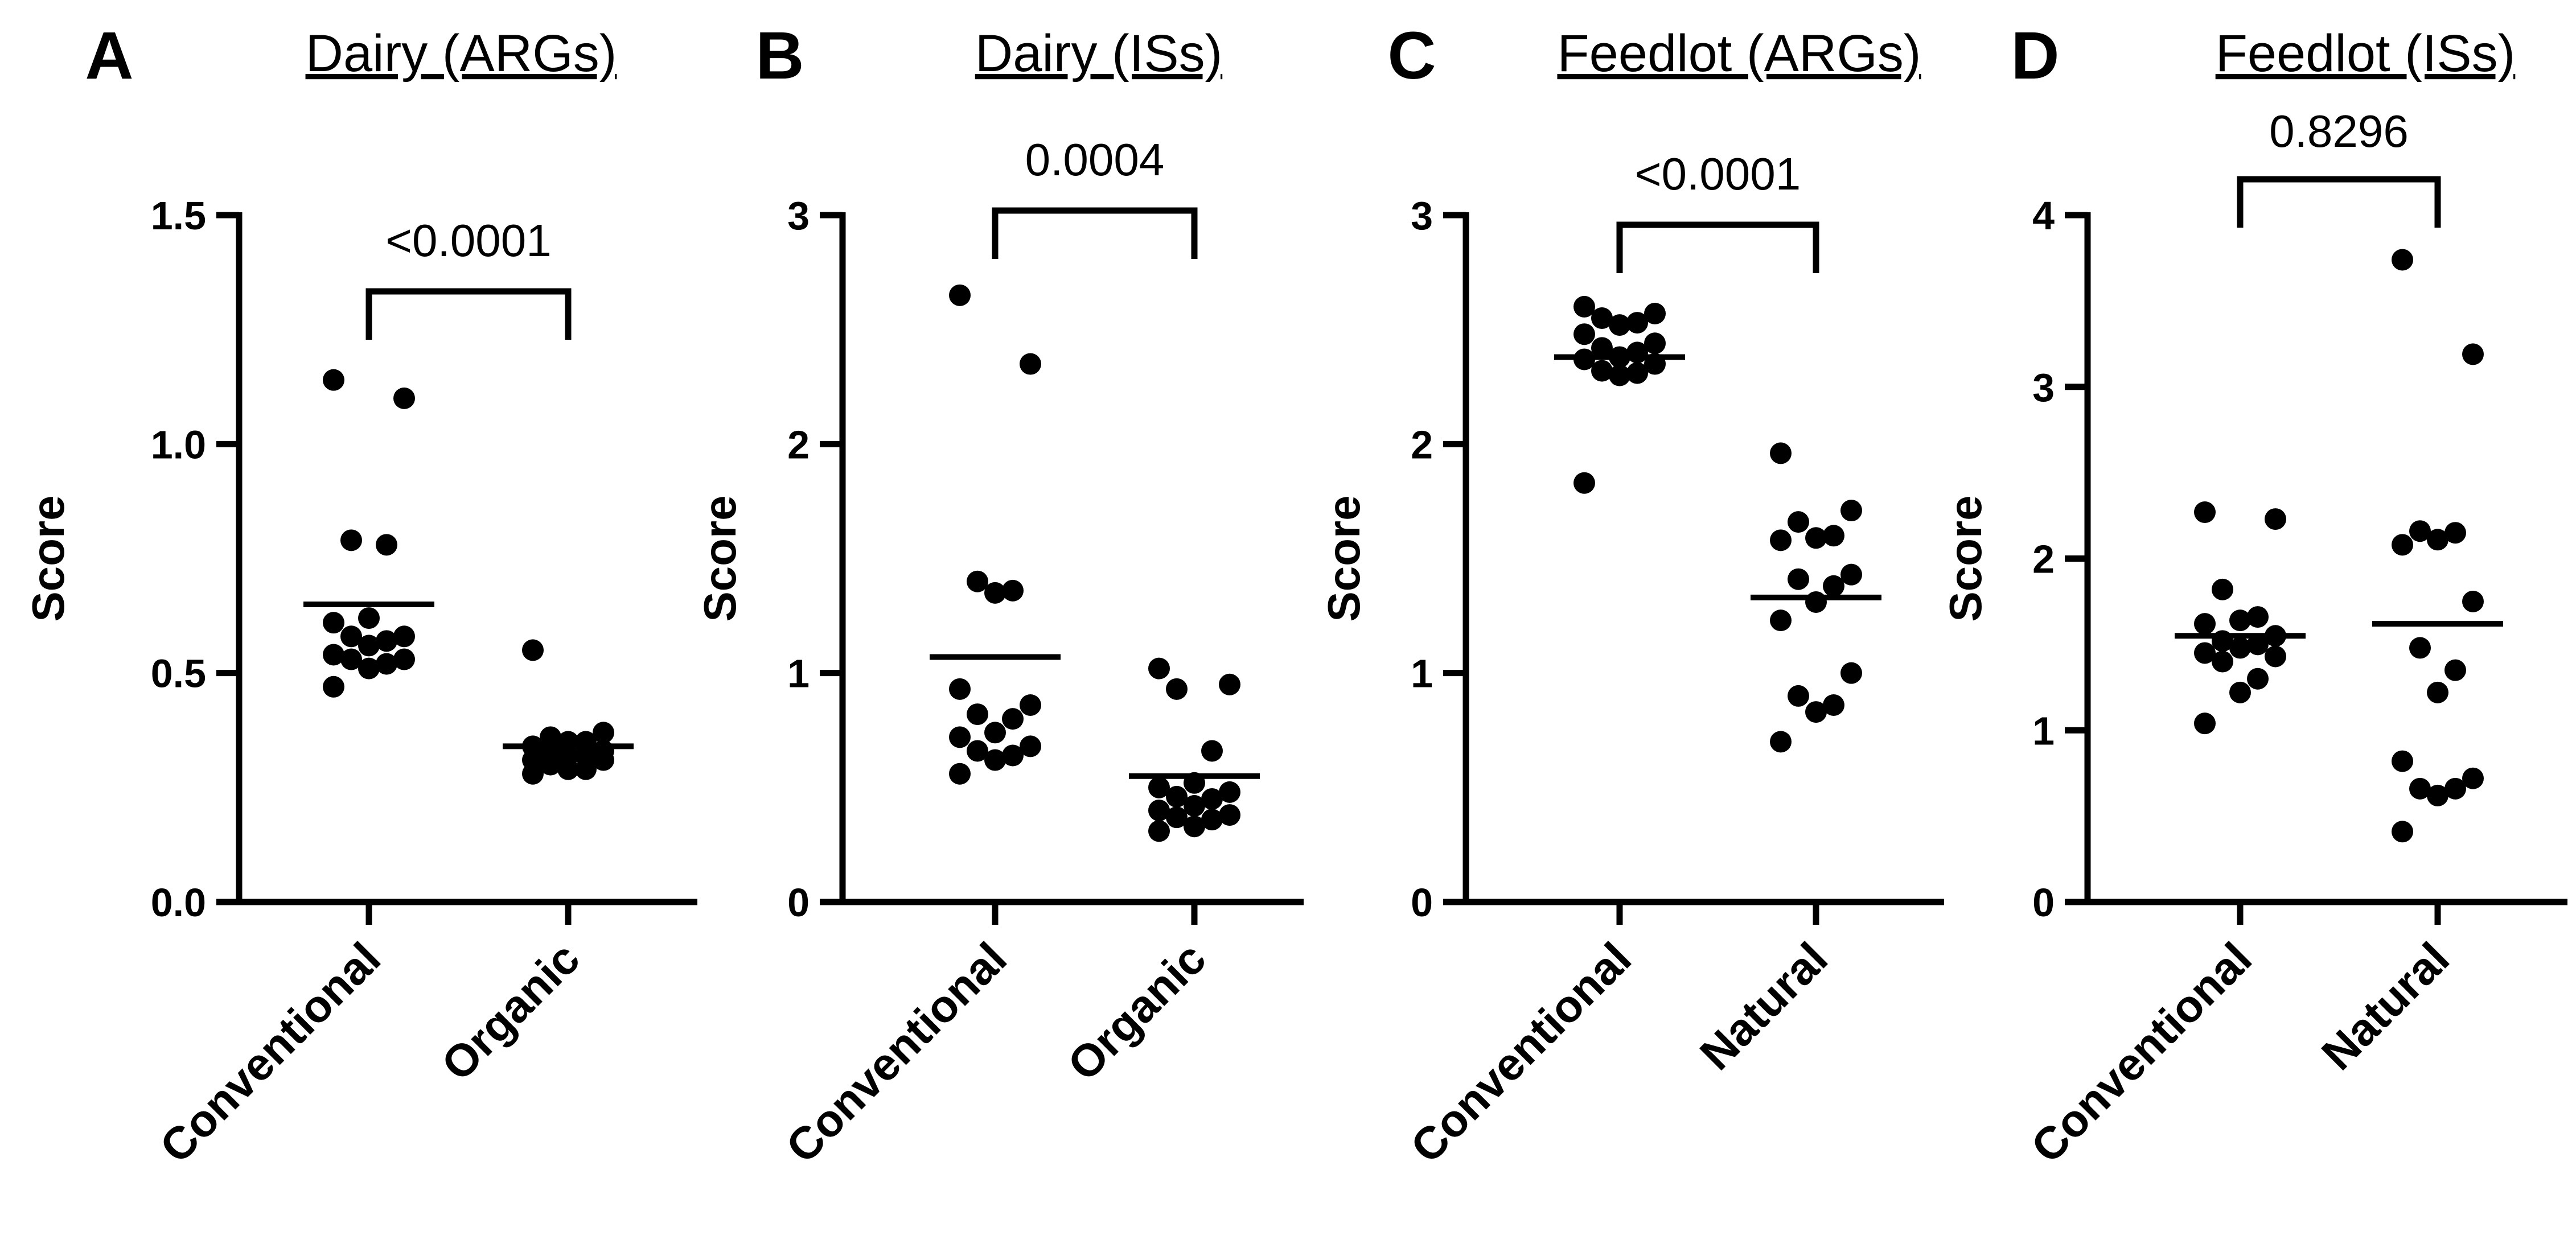  I want to click on panel-a-y-axis-label: Score, so click(48, 558).